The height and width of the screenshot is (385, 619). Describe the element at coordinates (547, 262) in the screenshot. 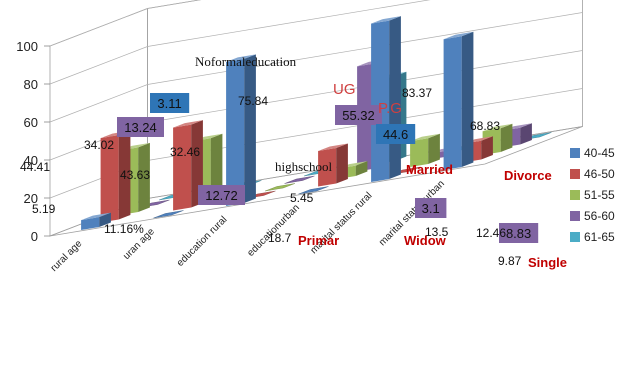

I see `annotation: Single` at that location.